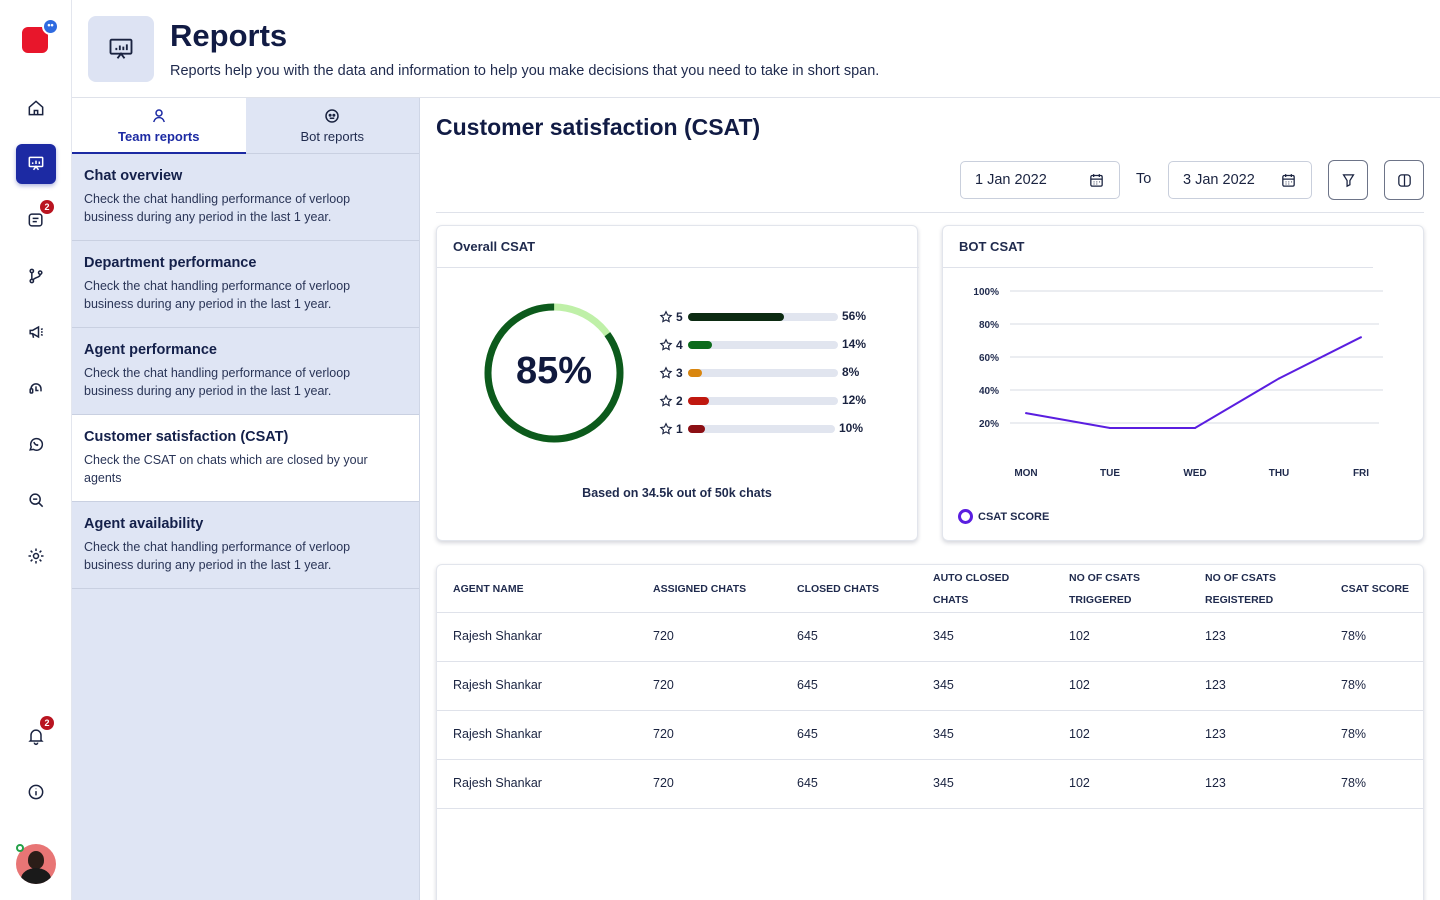 The image size is (1440, 900). I want to click on x-tick-label: MON, so click(1025, 473).